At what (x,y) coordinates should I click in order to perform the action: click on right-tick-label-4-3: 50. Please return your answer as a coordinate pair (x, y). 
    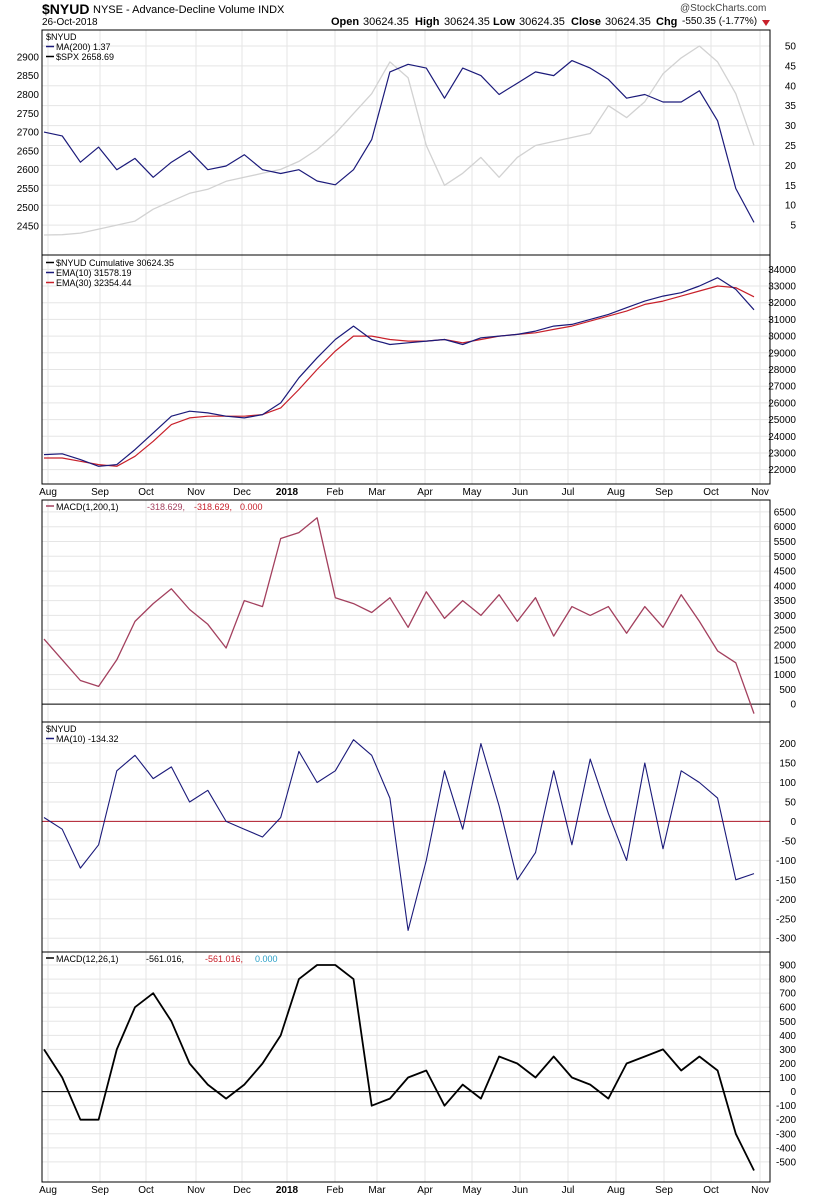
    Looking at the image, I should click on (791, 802).